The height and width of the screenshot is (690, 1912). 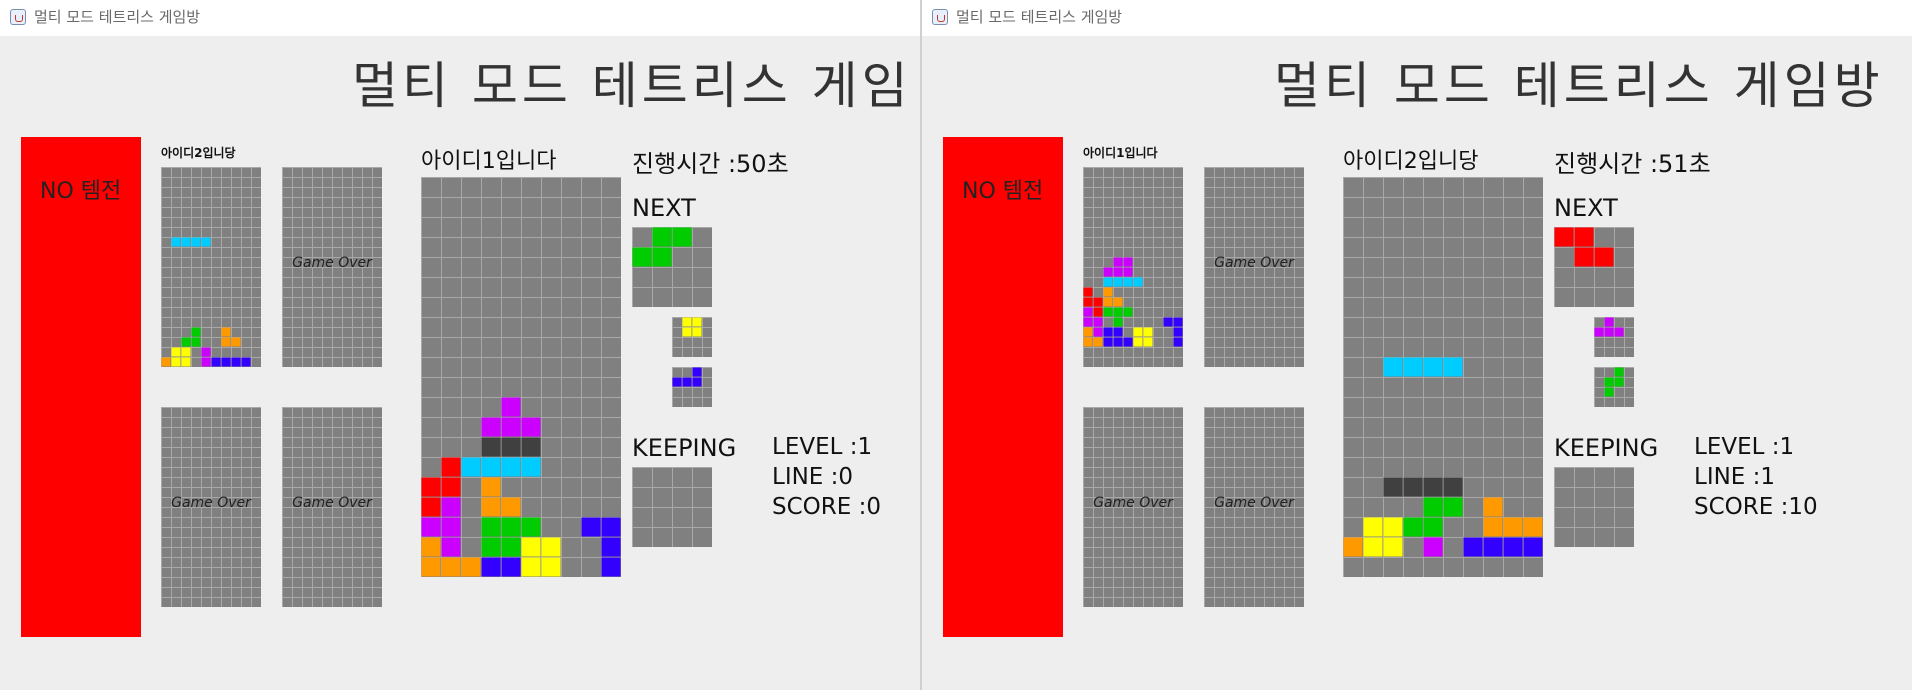 I want to click on item-mode-panel: NO 템전, so click(x=1003, y=387).